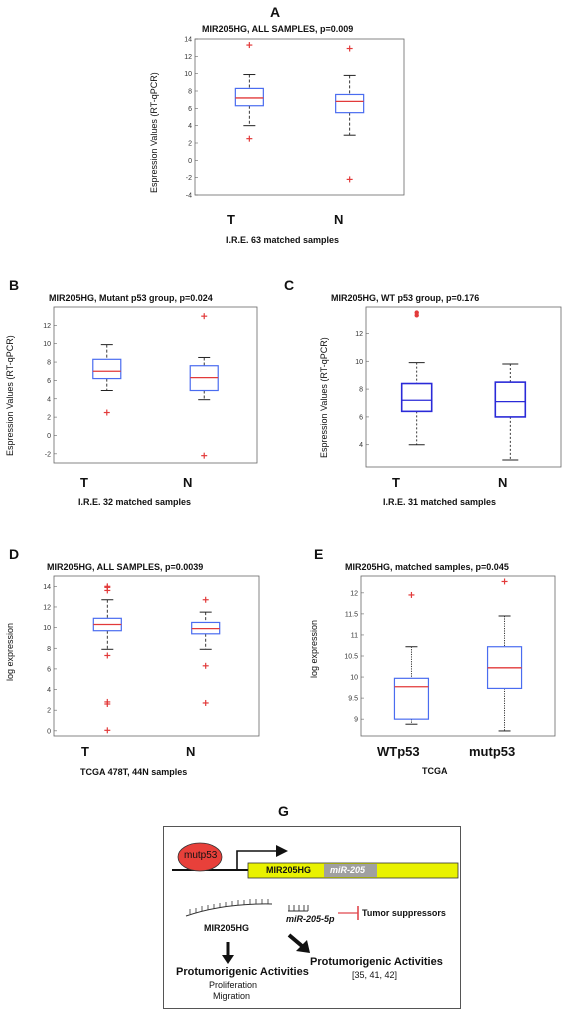  I want to click on boxplot-b: -2 0 2 4 6 8 10 12, so click(150, 385).